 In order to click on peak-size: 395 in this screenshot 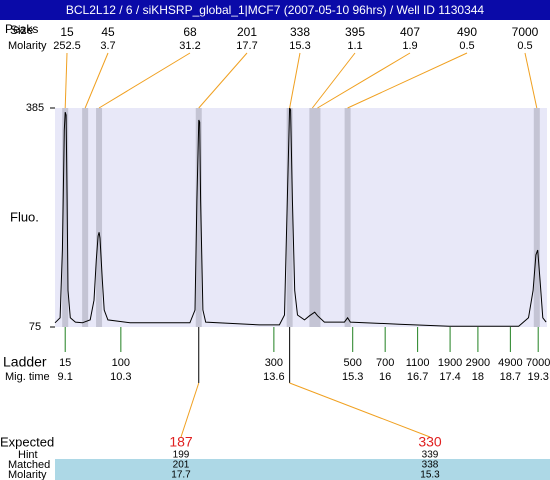, I will do `click(355, 32)`.